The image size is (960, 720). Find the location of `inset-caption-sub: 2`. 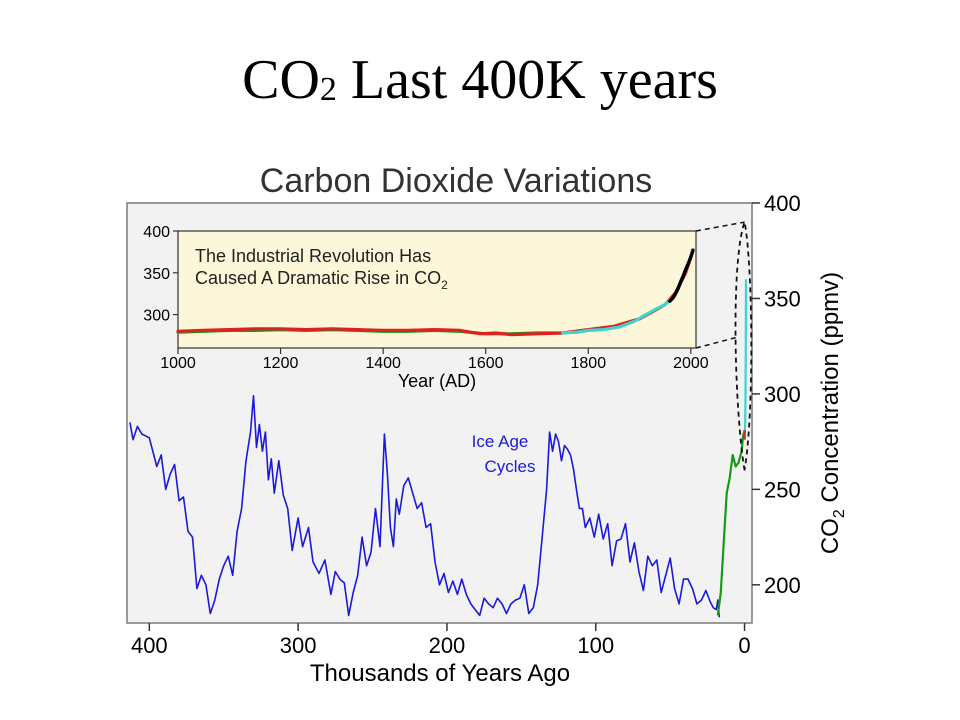

inset-caption-sub: 2 is located at coordinates (444, 285).